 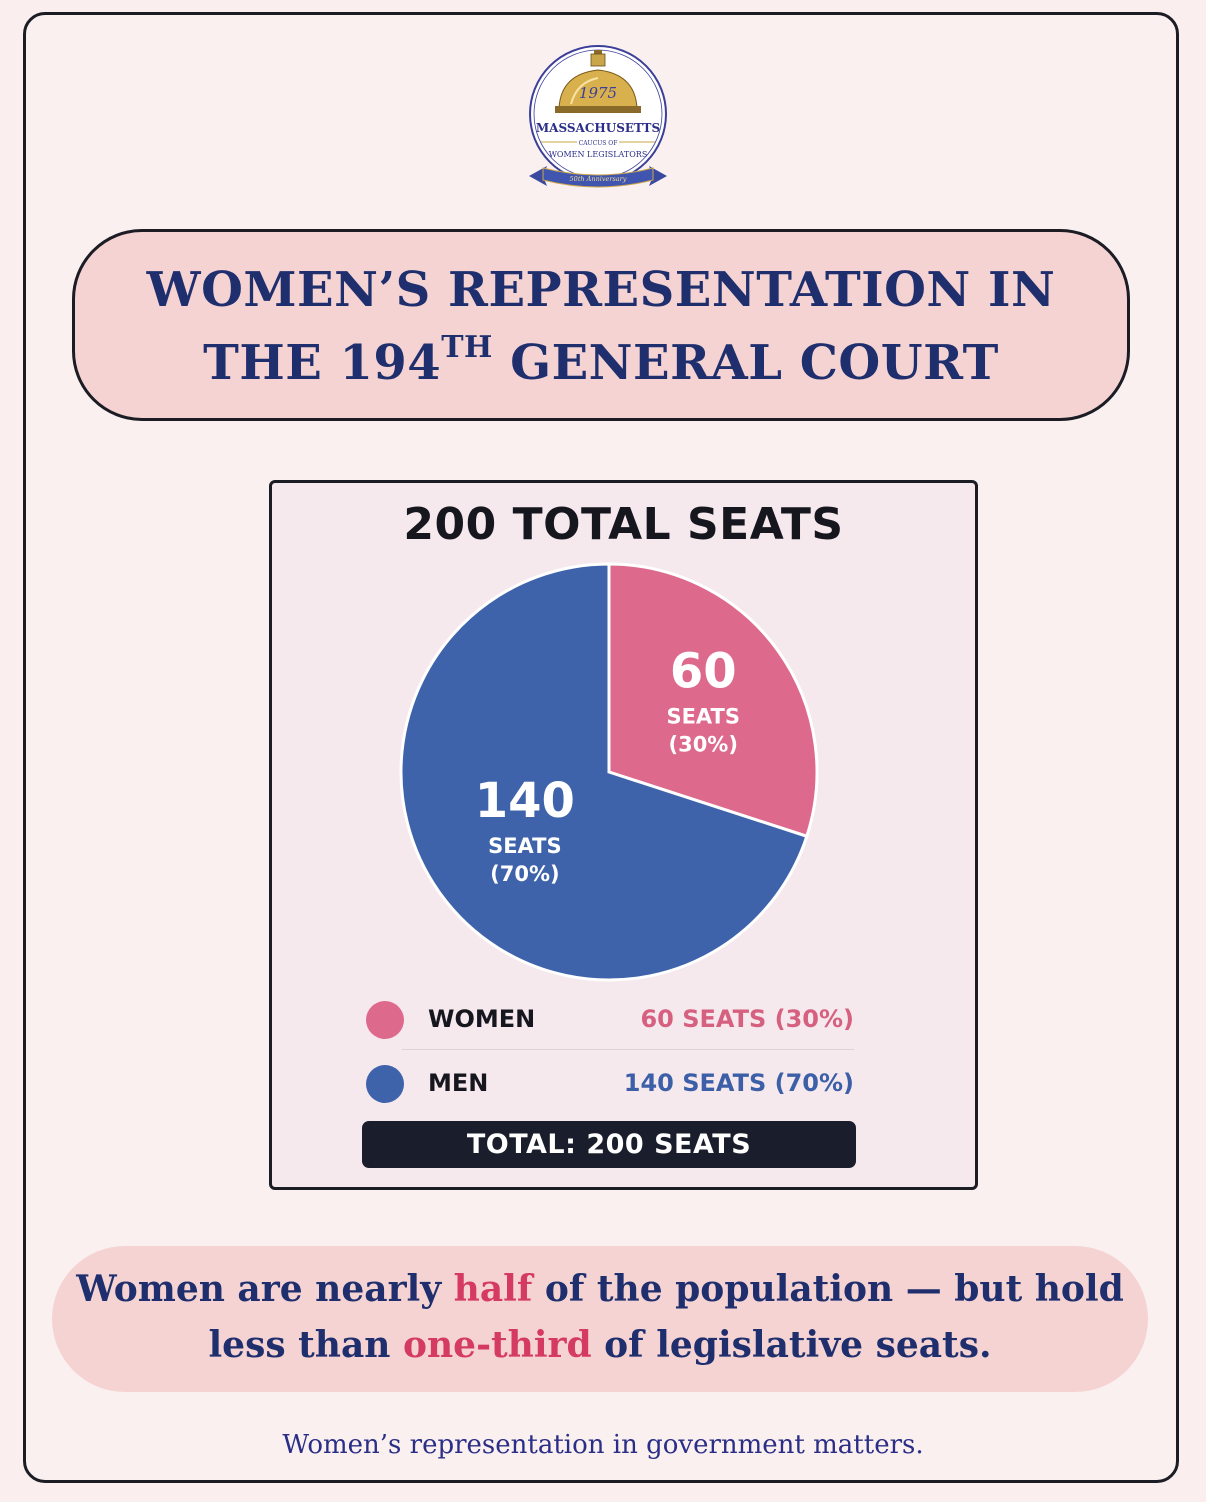 I want to click on pie-slice-women, so click(x=713, y=700).